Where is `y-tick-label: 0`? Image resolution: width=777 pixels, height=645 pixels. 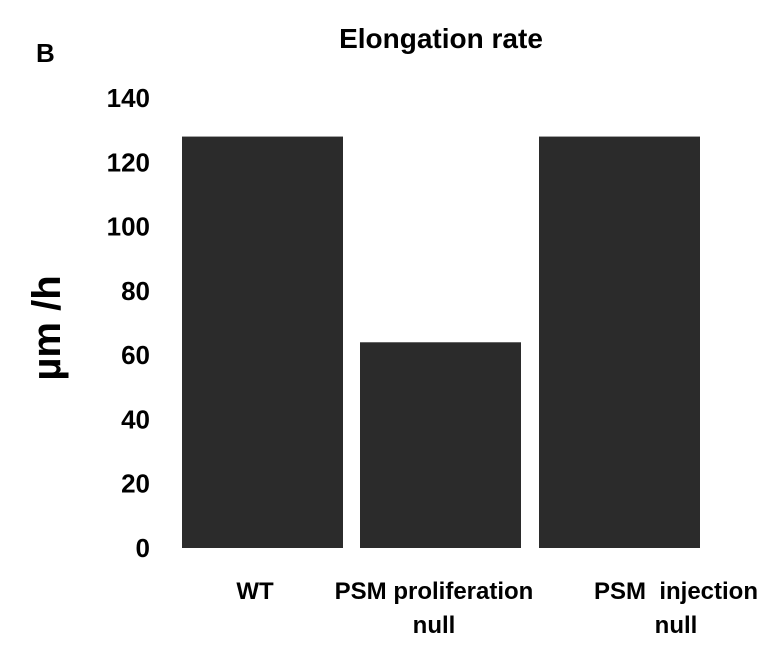
y-tick-label: 0 is located at coordinates (143, 548).